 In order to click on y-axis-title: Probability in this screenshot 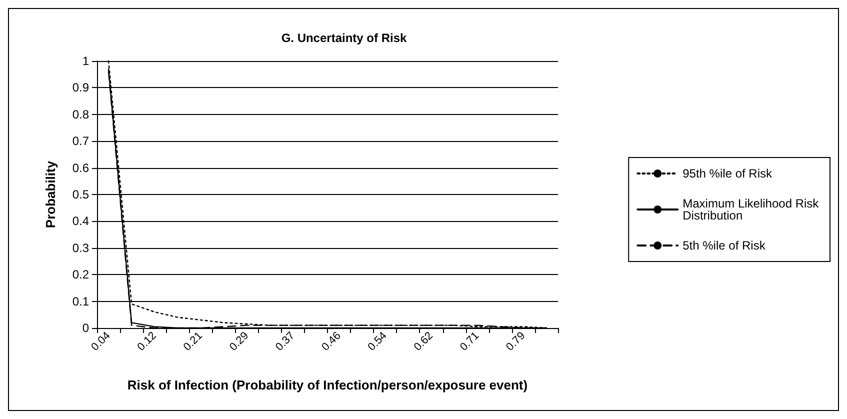, I will do `click(50, 194)`.